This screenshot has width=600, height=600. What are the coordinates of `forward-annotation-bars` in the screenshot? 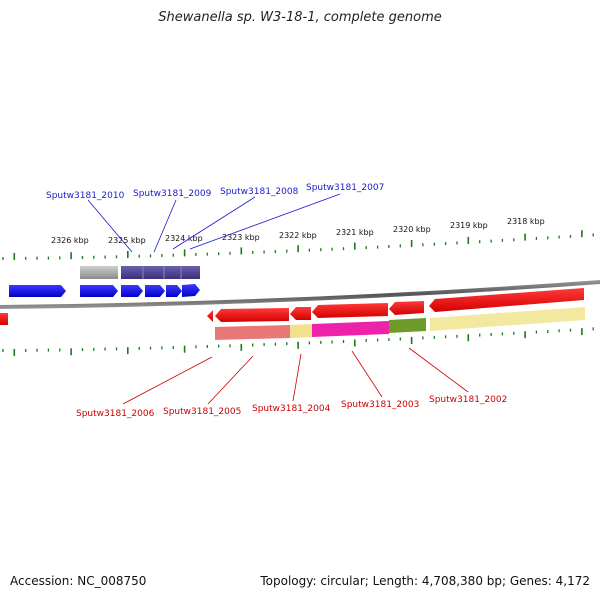 It's located at (140, 272).